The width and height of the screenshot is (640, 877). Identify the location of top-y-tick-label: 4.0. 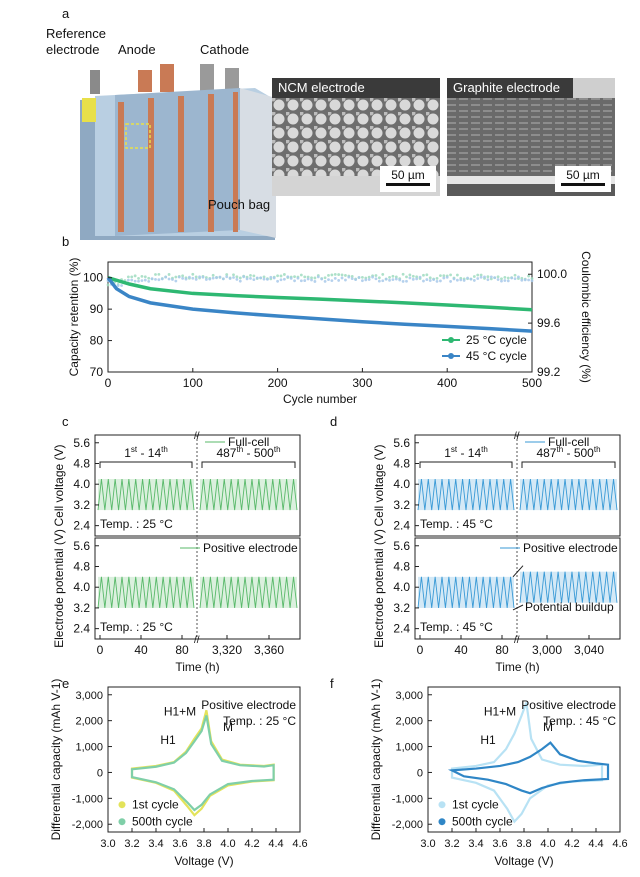
(401, 484).